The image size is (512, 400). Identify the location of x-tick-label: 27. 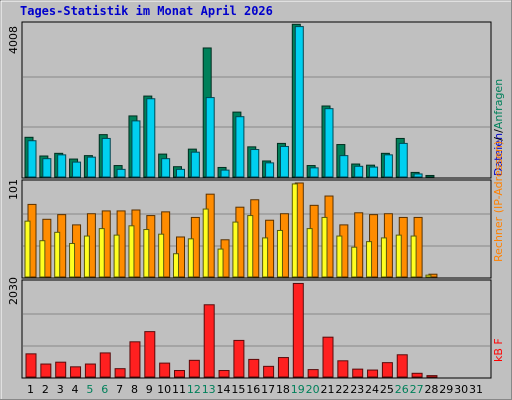
(417, 389).